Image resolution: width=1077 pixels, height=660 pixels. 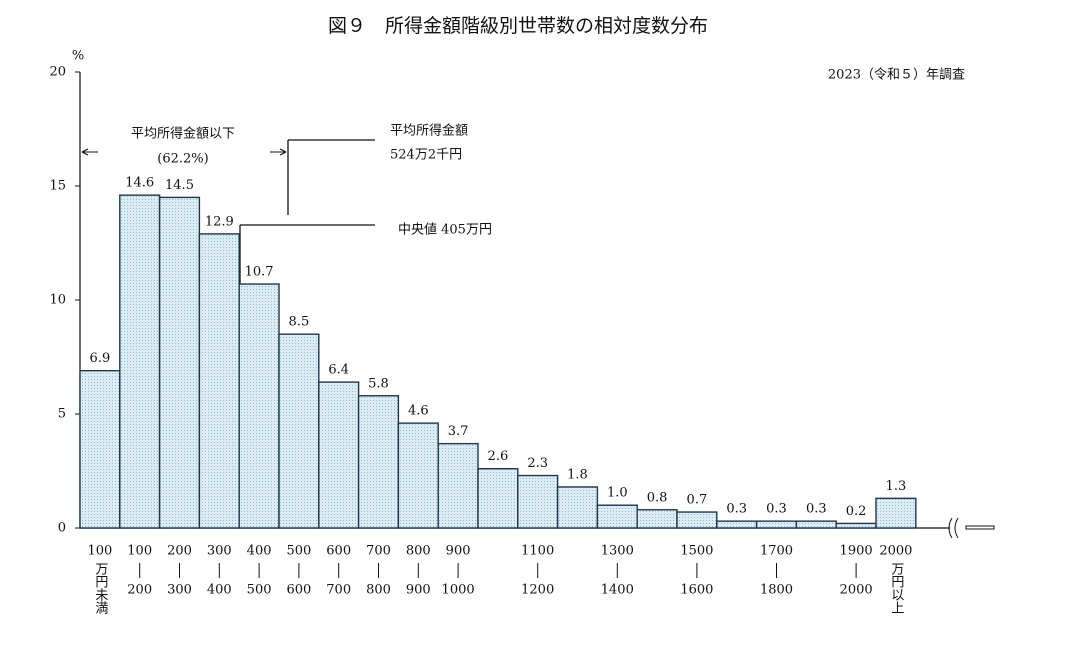 I want to click on value-label: 8.5, so click(x=299, y=322).